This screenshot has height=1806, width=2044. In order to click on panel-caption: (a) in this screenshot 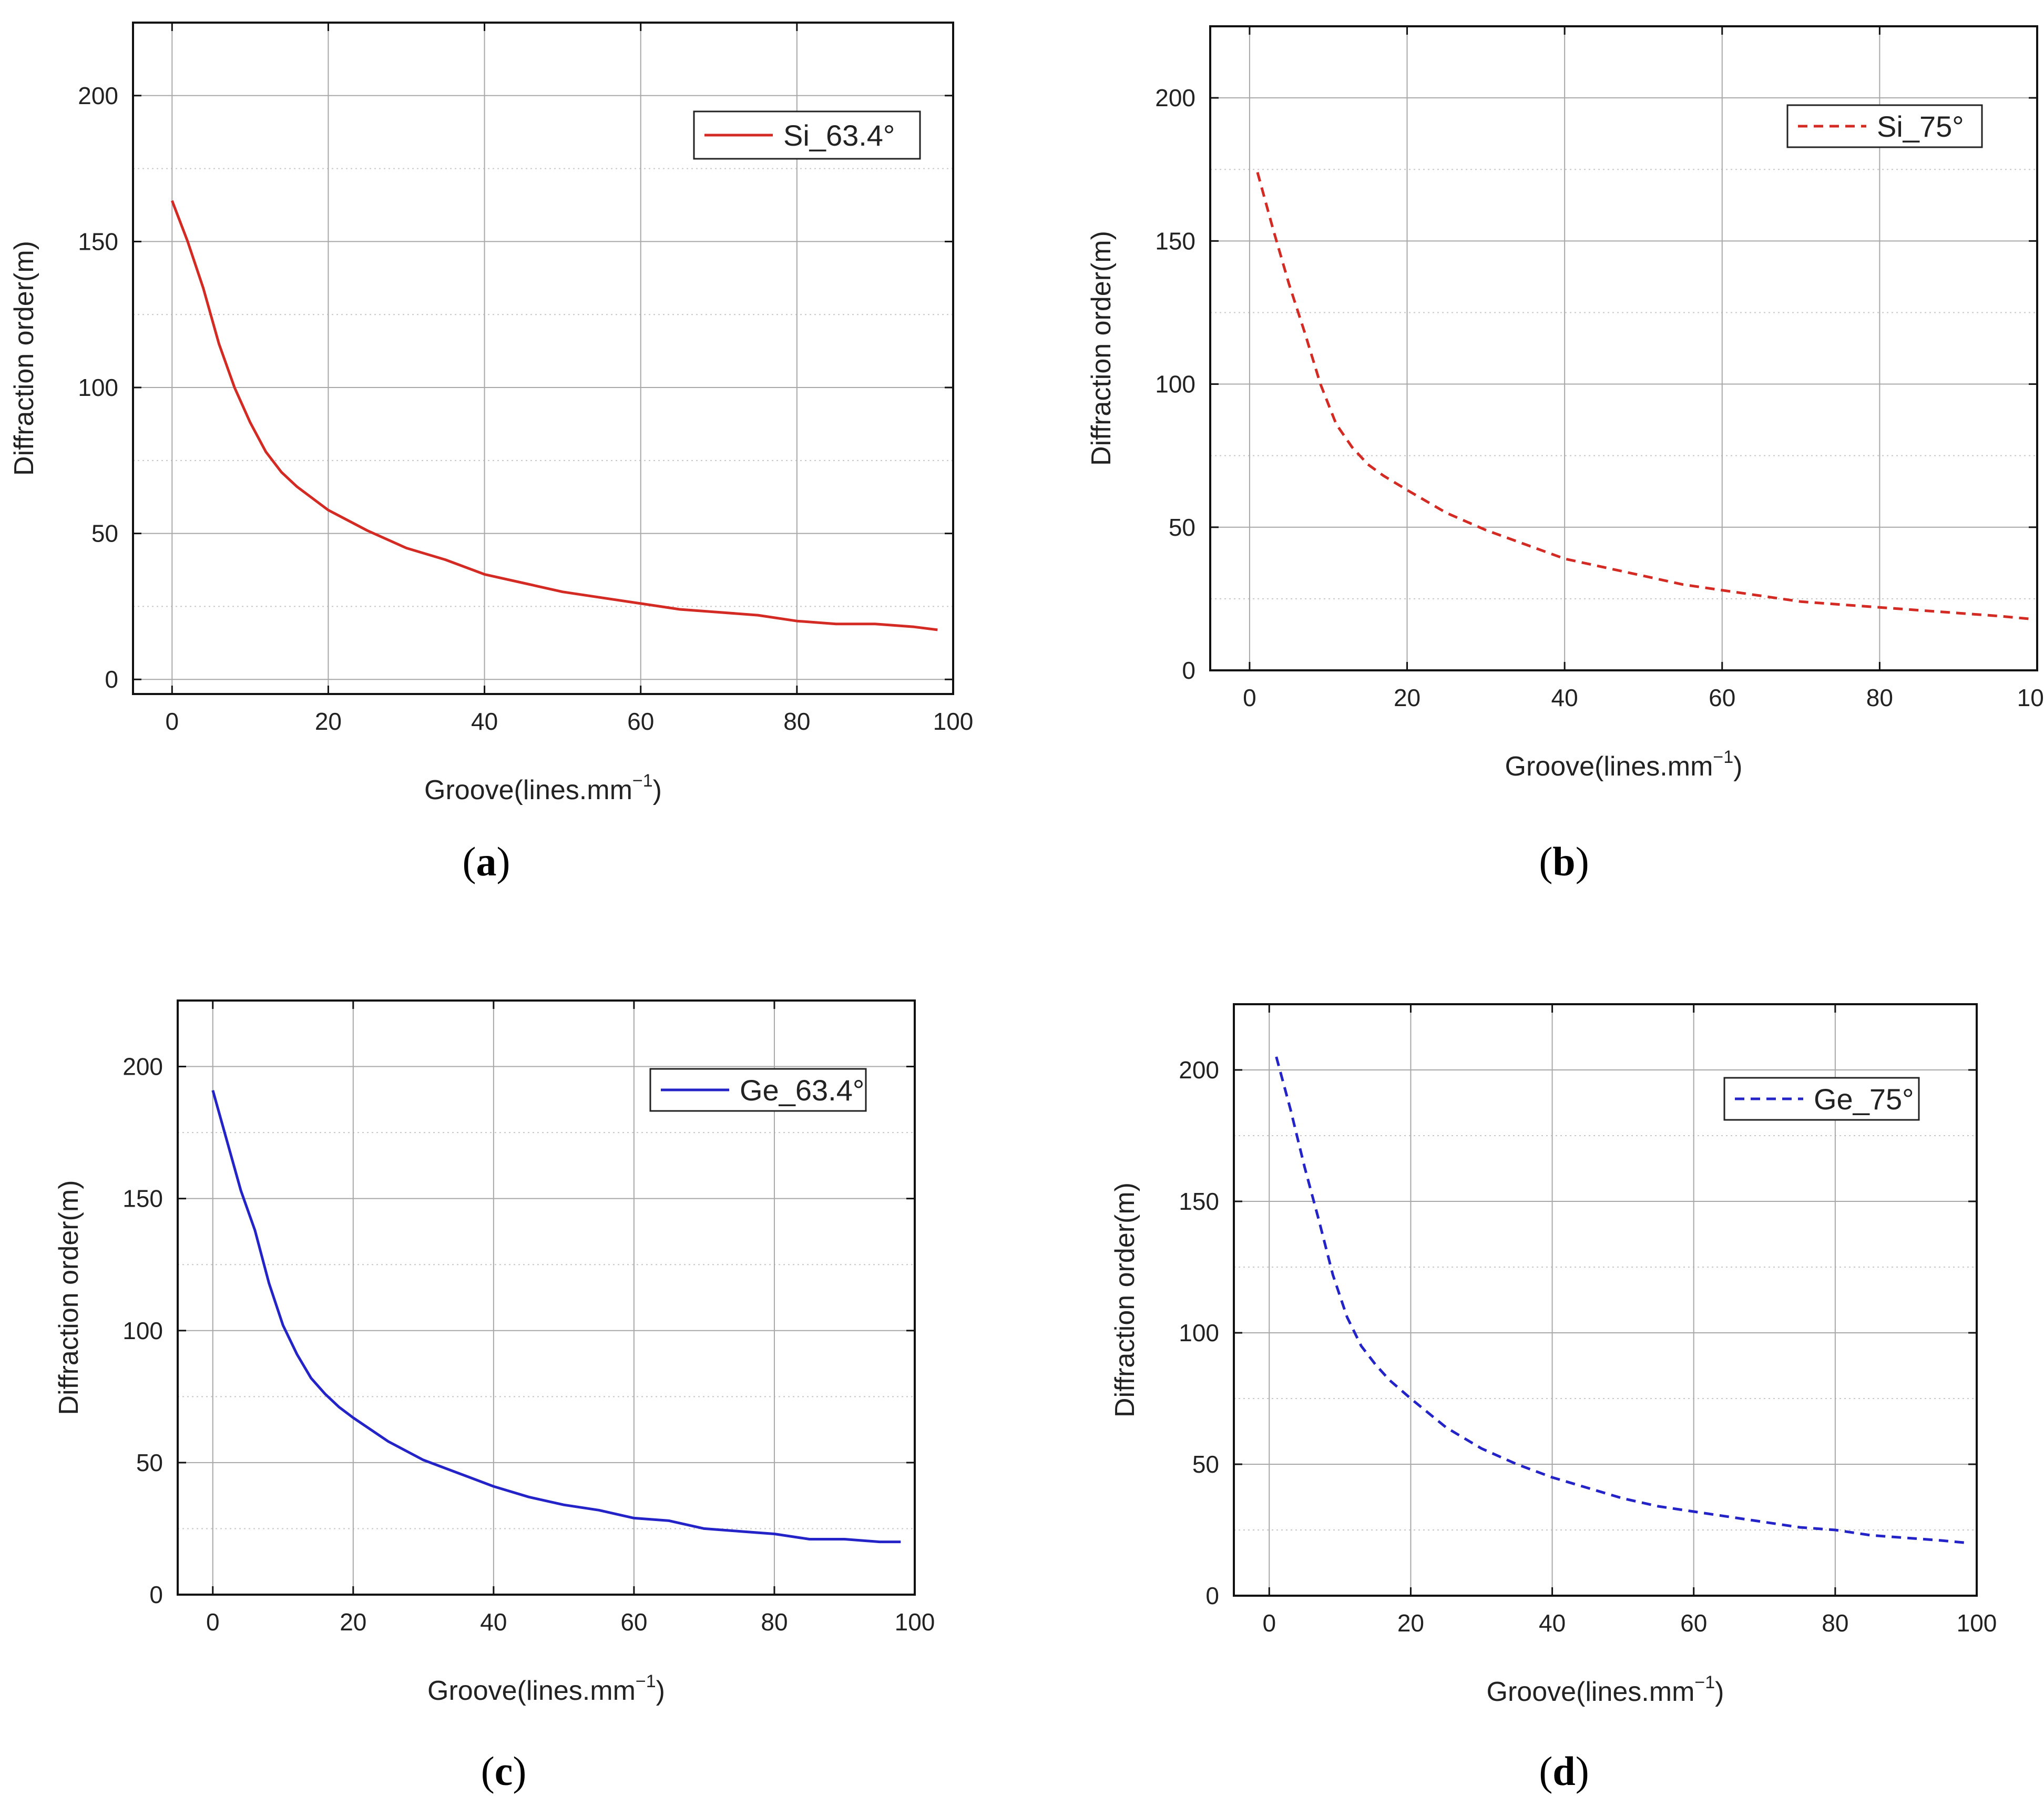, I will do `click(486, 862)`.